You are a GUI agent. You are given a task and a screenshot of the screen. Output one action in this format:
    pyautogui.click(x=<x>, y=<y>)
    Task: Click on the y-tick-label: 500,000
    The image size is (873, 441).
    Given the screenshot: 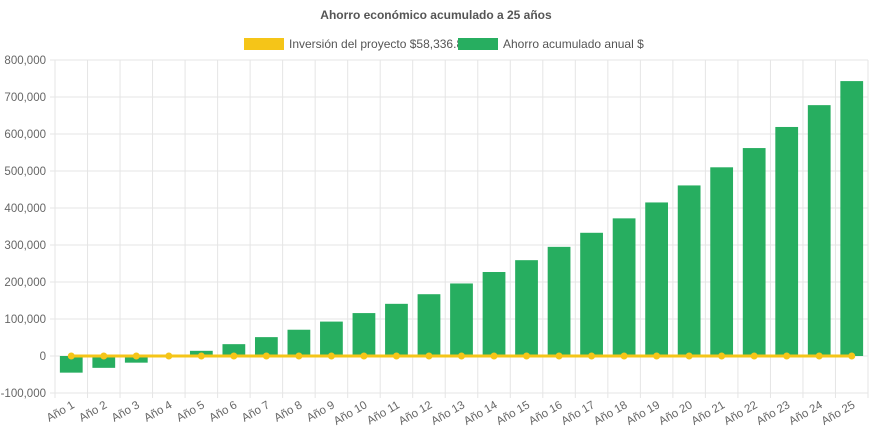 What is the action you would take?
    pyautogui.click(x=25, y=172)
    